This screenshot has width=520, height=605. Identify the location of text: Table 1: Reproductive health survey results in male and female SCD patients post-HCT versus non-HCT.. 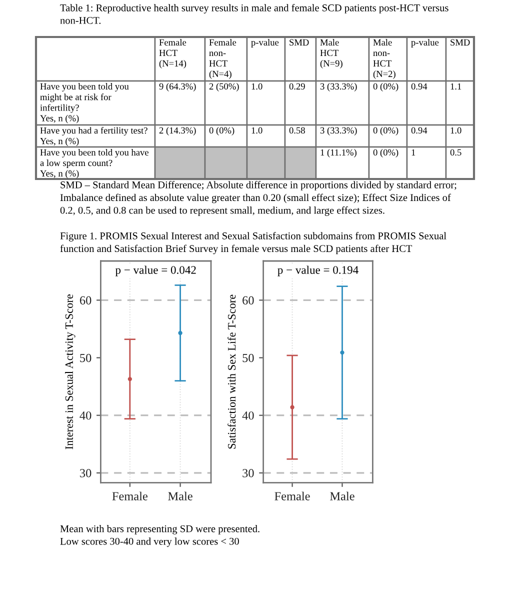
(254, 14).